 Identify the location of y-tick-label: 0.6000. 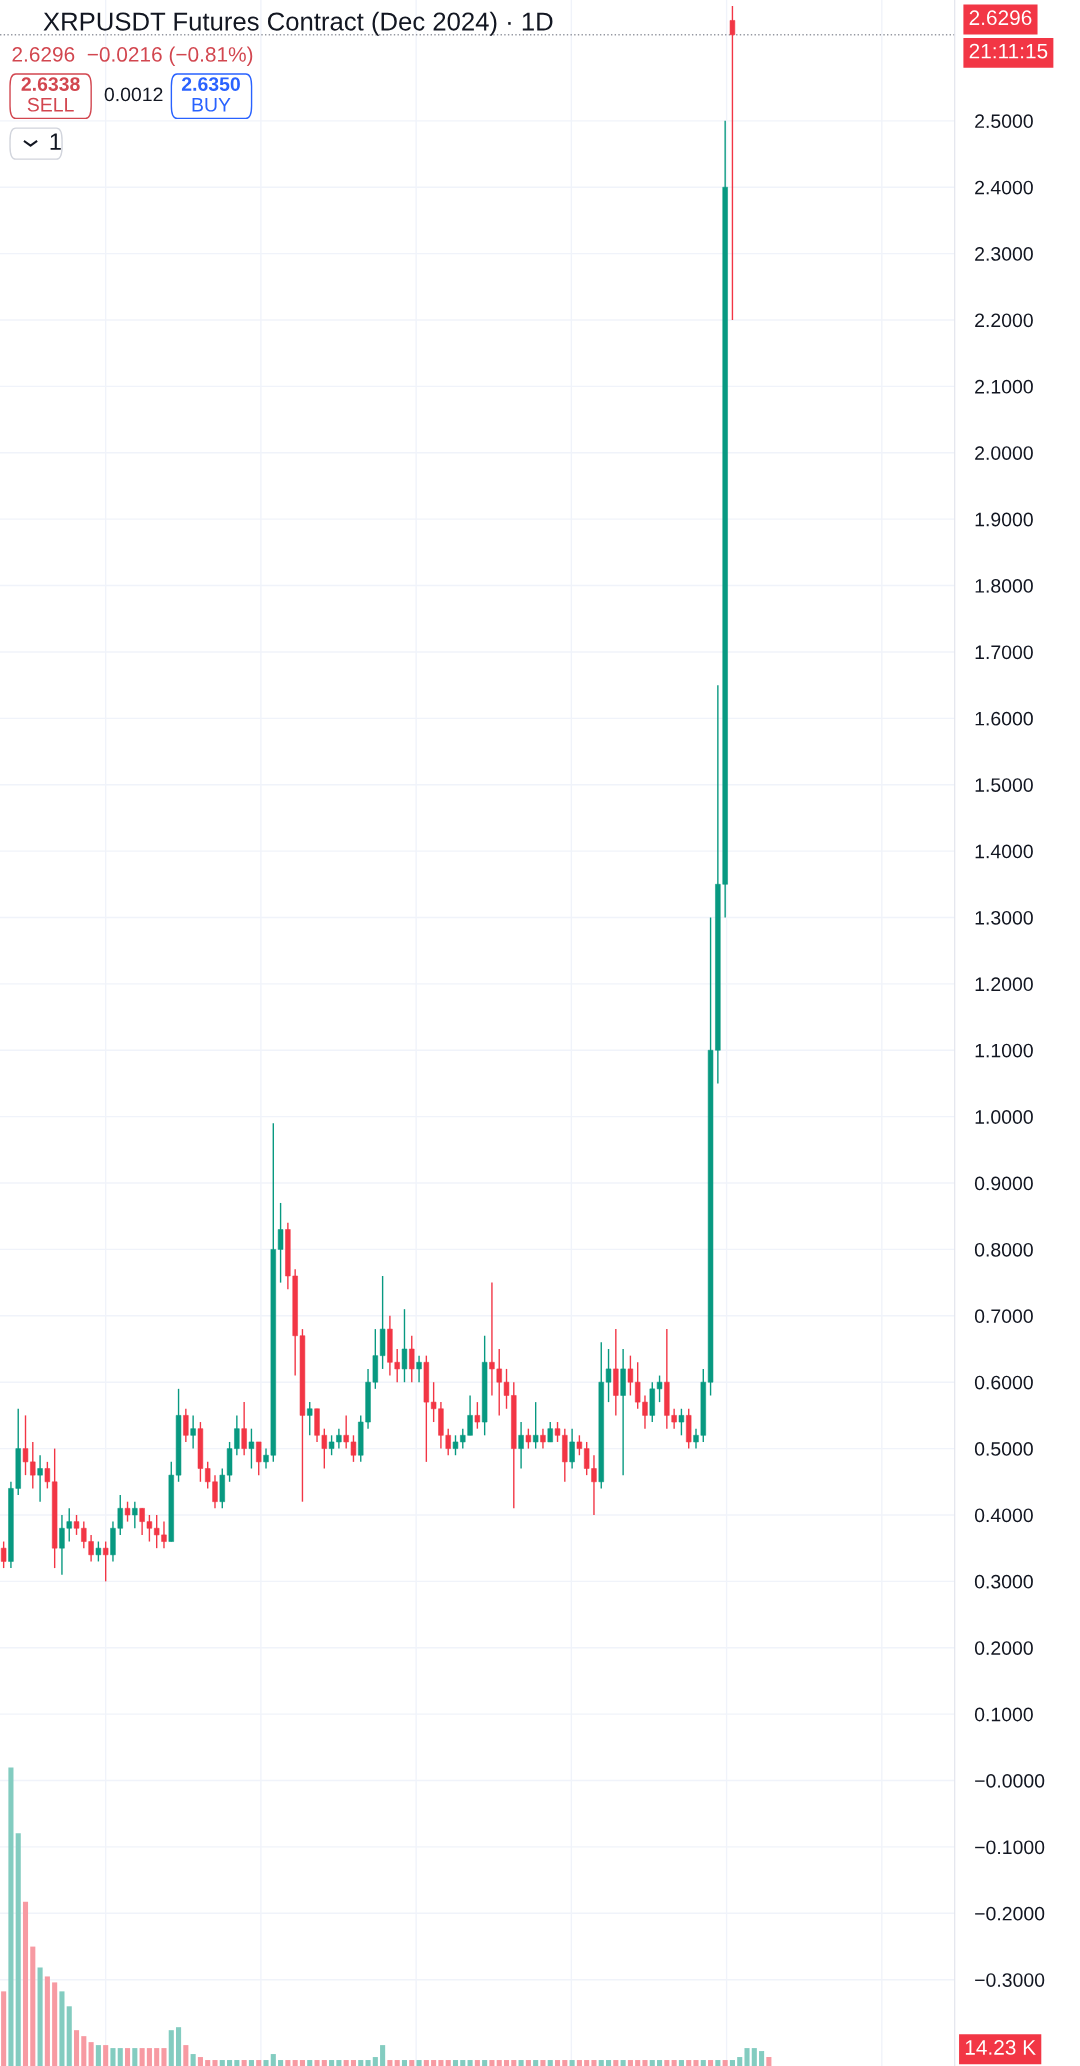
(1003, 1382).